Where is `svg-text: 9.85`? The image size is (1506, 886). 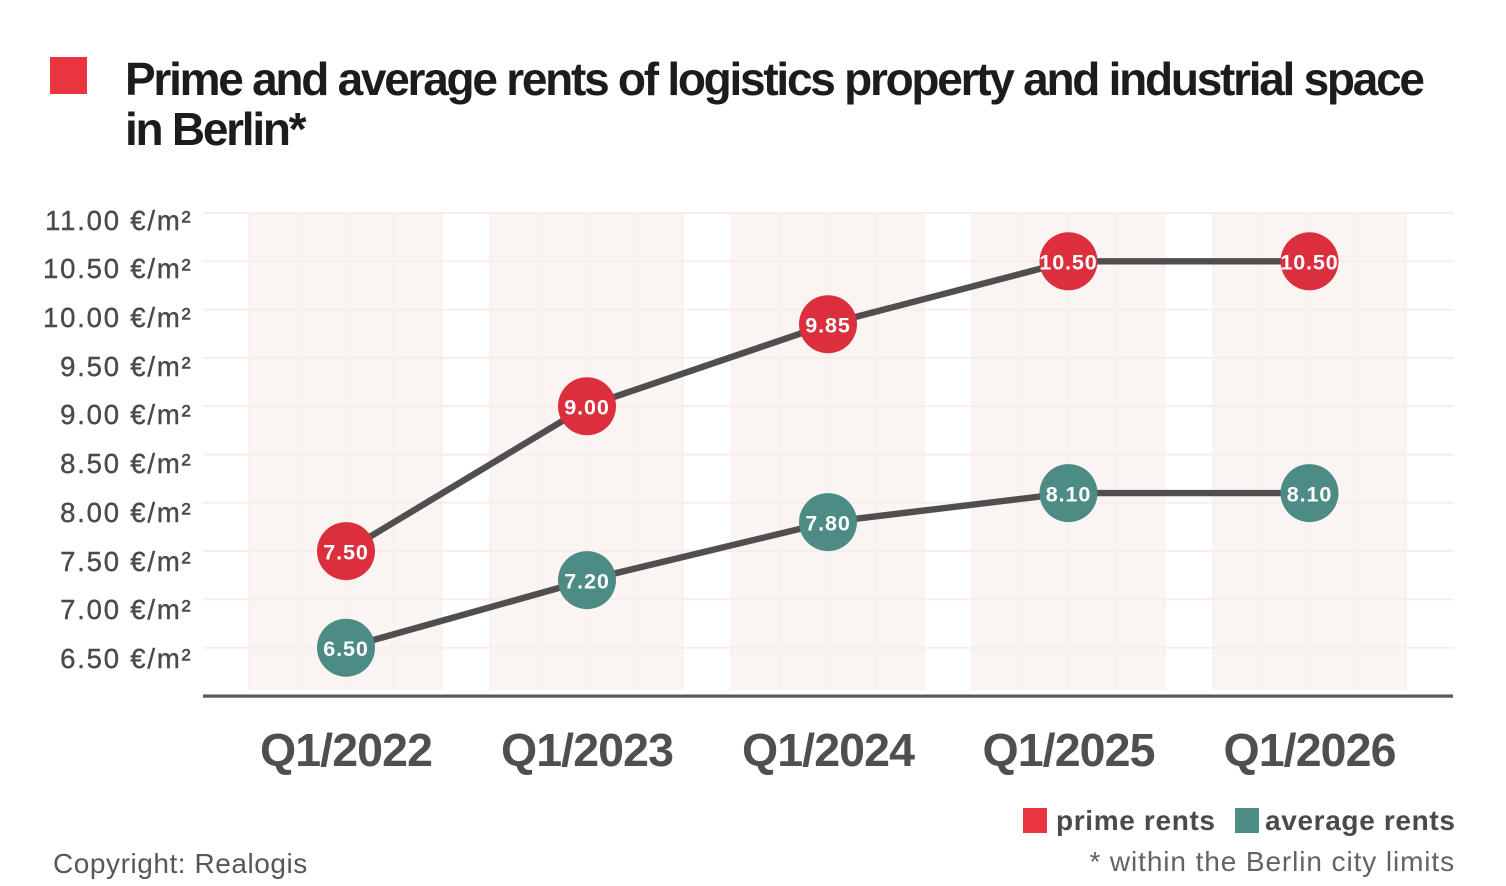
svg-text: 9.85 is located at coordinates (827, 326).